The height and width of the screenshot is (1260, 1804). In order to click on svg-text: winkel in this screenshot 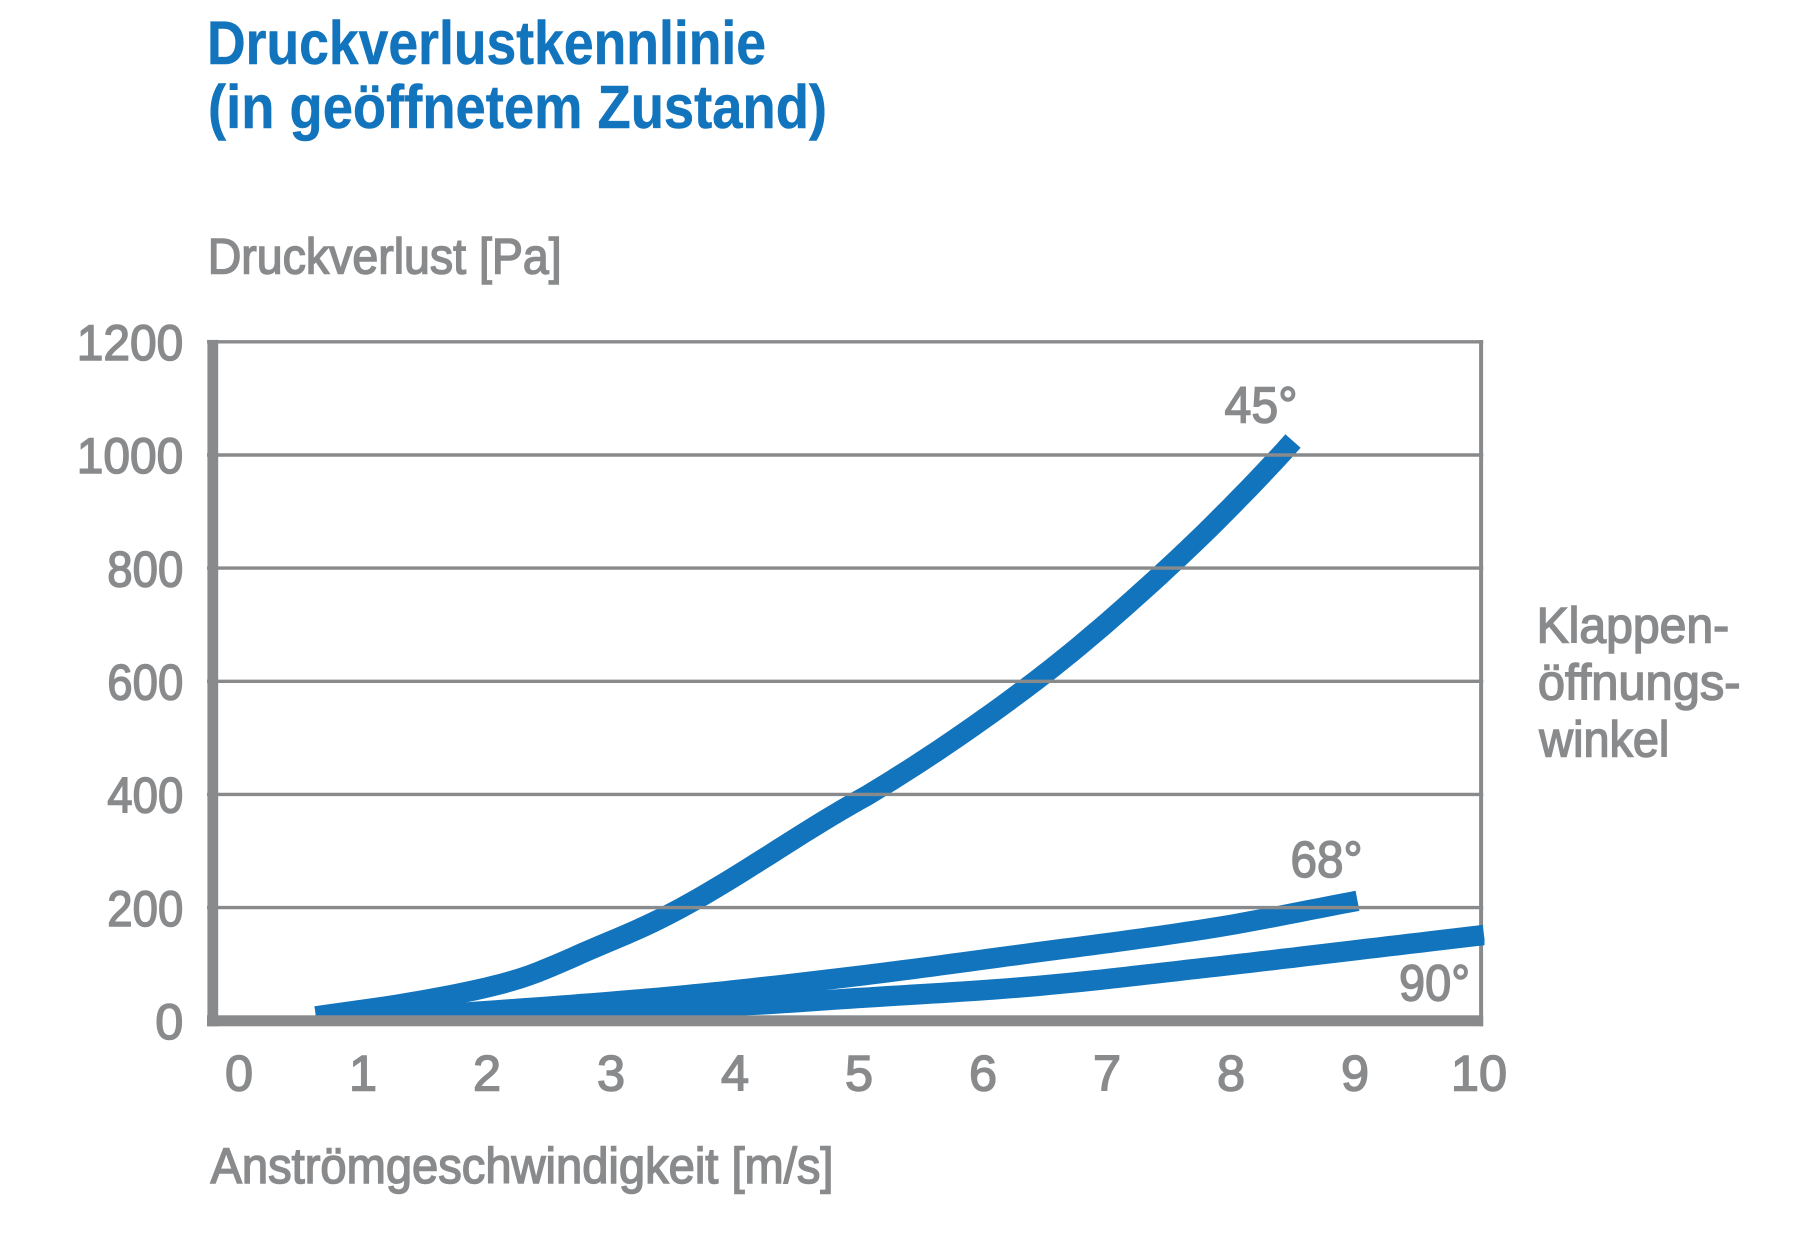, I will do `click(1603, 740)`.